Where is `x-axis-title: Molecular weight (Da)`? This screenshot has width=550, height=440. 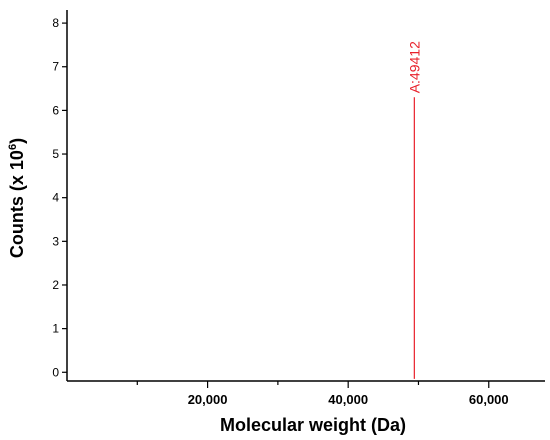 x-axis-title: Molecular weight (Da) is located at coordinates (313, 425).